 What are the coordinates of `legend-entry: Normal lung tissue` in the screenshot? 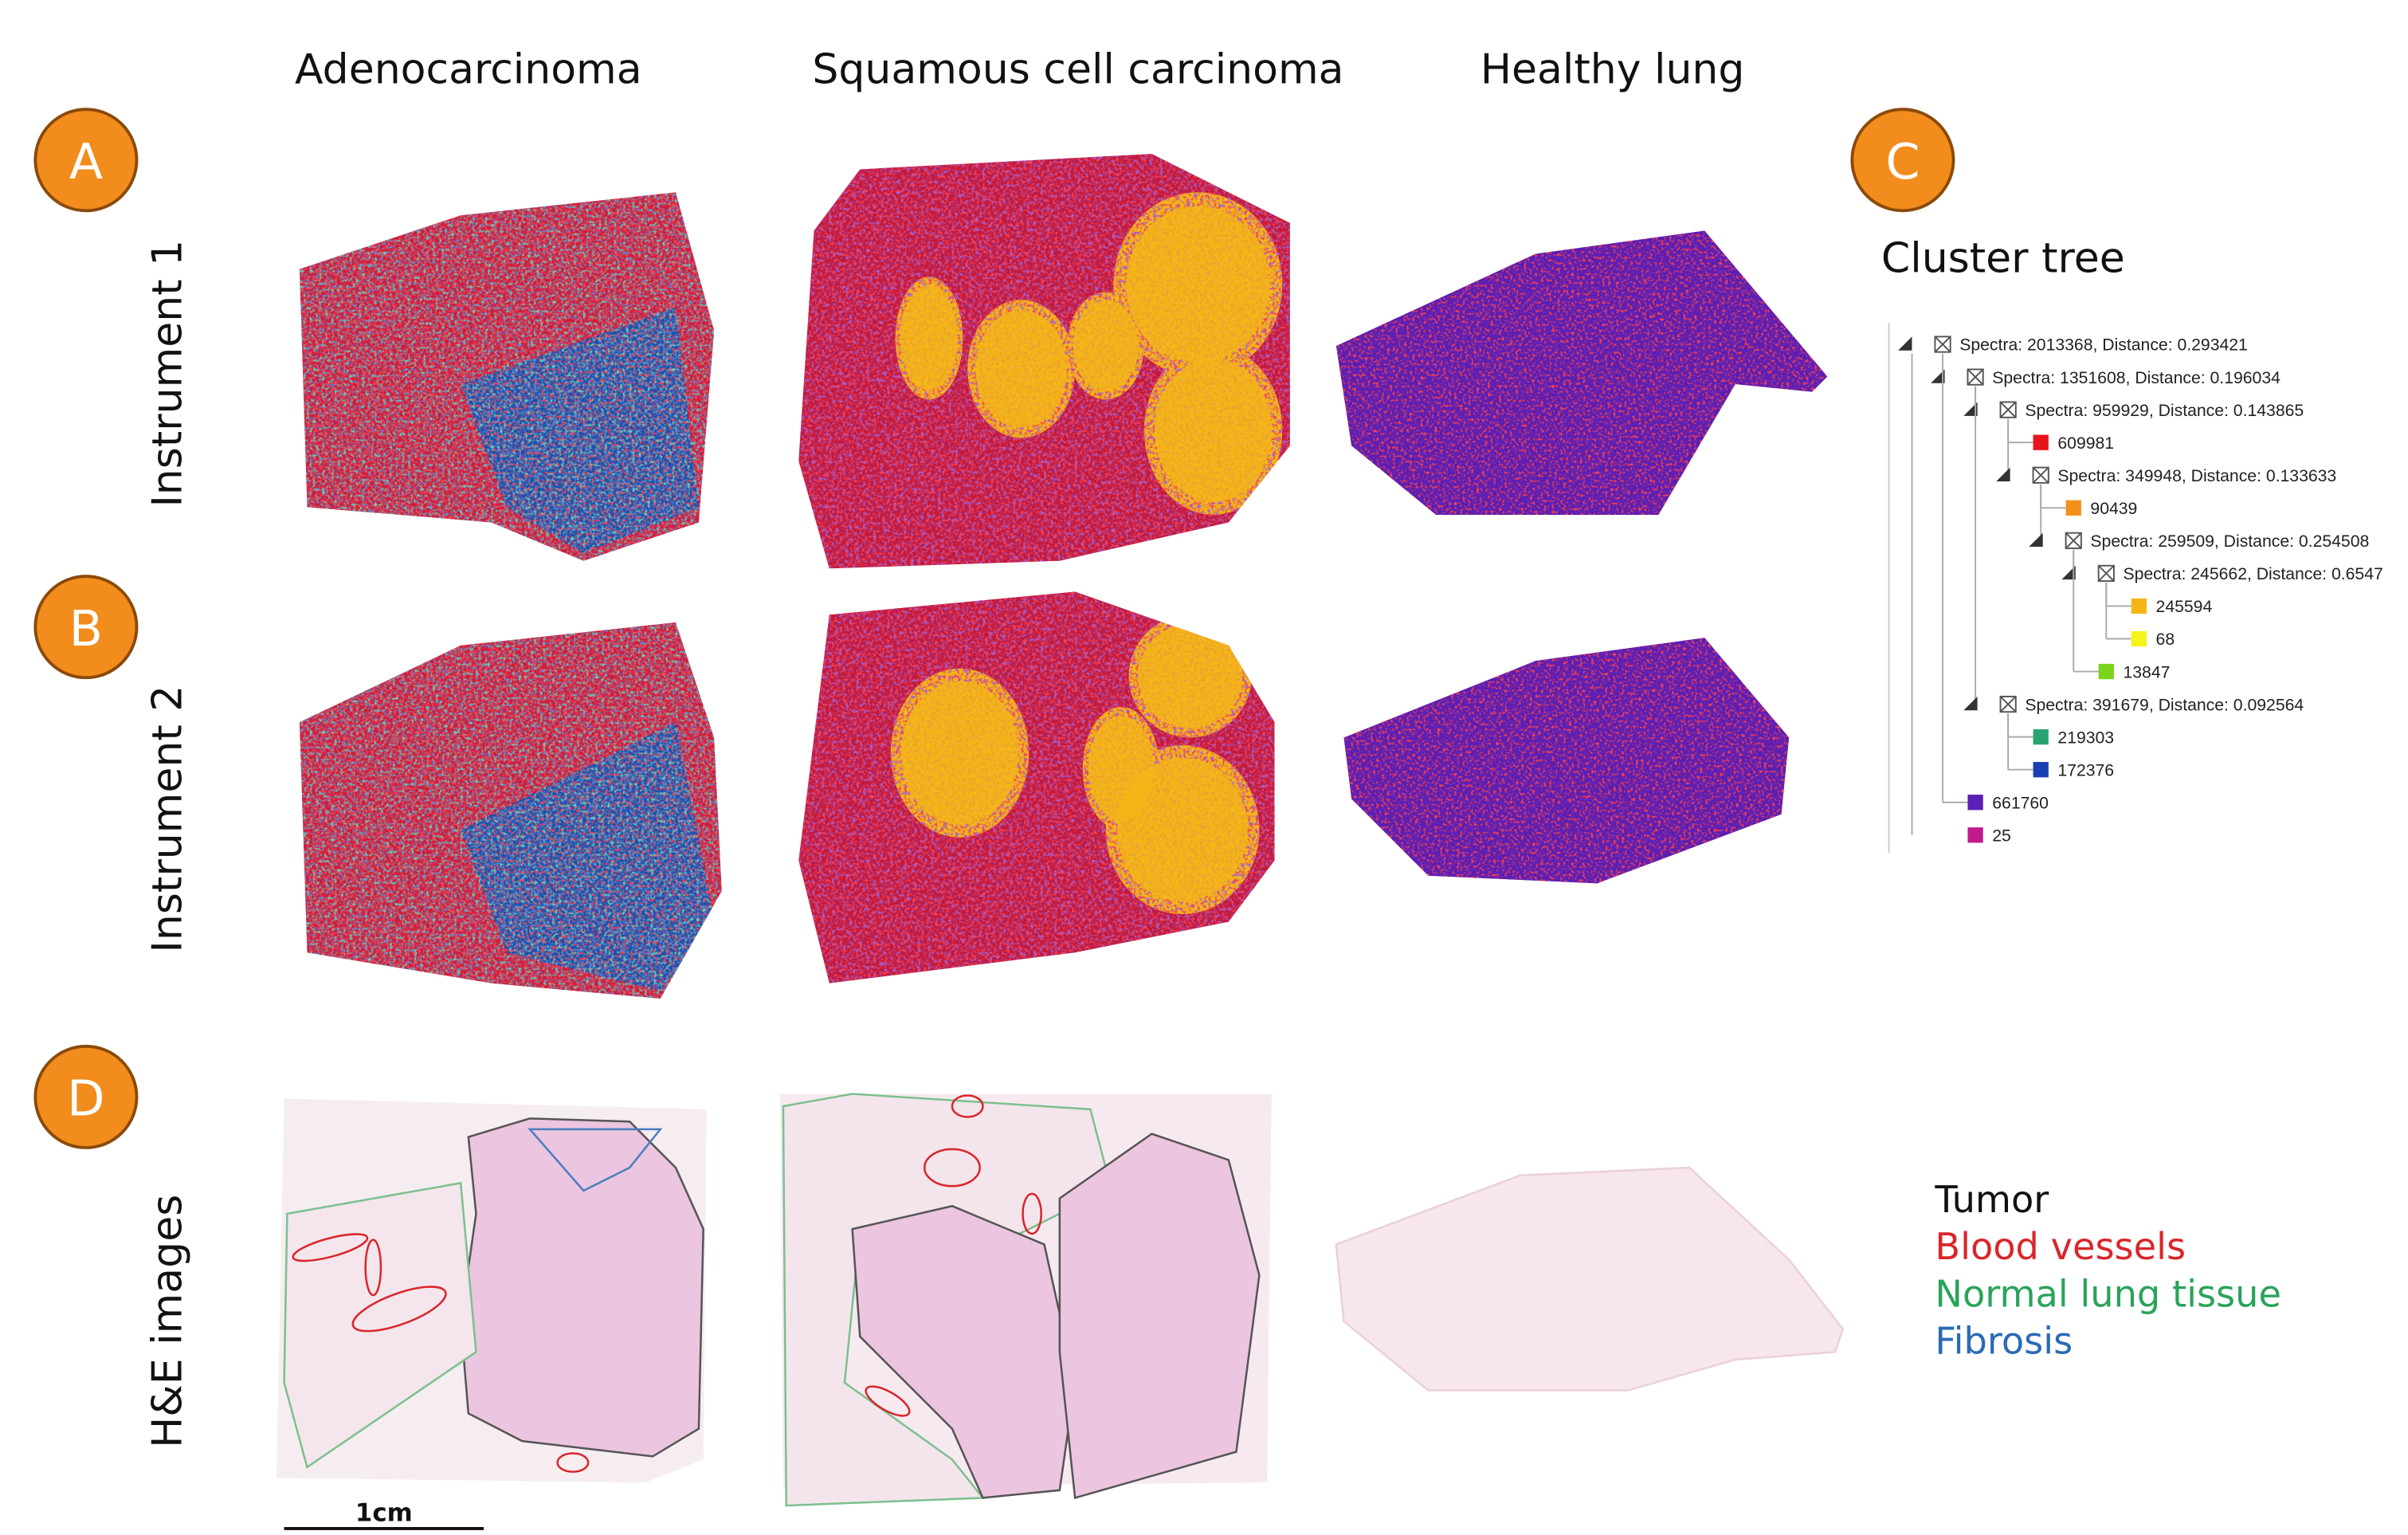 It's located at (2108, 1293).